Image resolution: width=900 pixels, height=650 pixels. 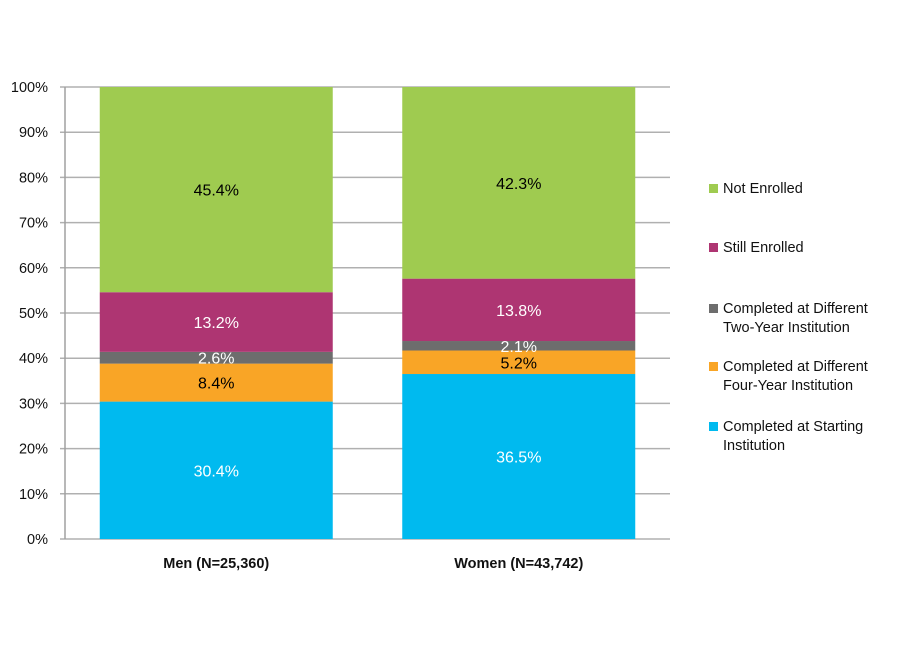 What do you see at coordinates (33, 450) in the screenshot?
I see `y-tick-label: 20%` at bounding box center [33, 450].